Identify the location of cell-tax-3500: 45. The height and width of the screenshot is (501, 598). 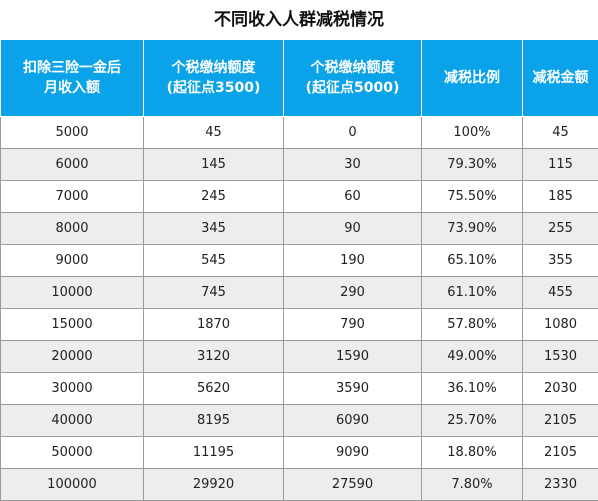
(214, 133).